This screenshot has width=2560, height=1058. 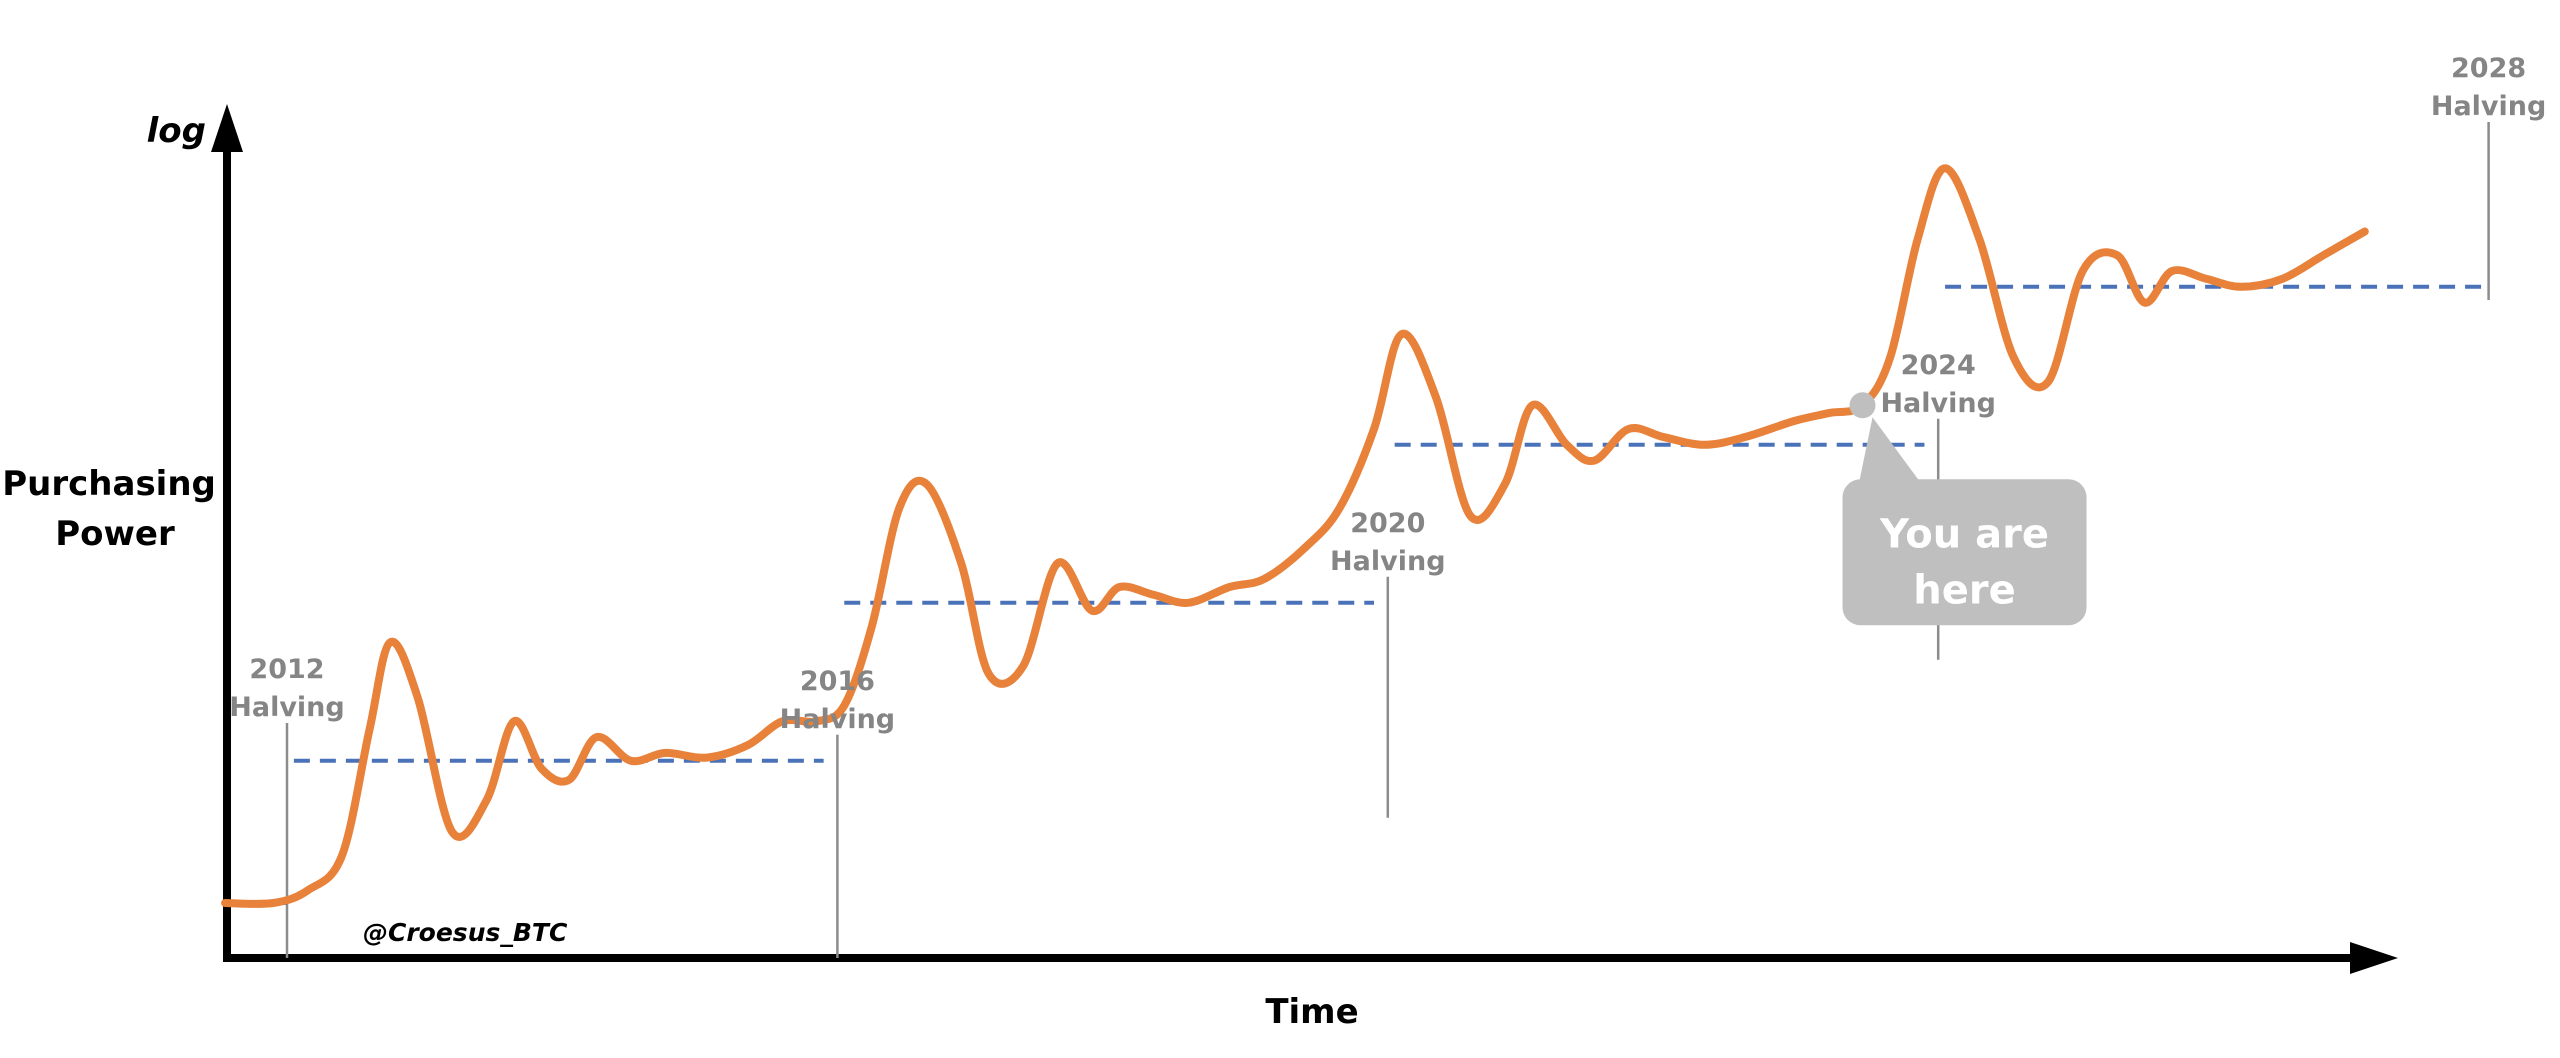 What do you see at coordinates (286, 688) in the screenshot?
I see `halving-label-2012: 2012 Halving` at bounding box center [286, 688].